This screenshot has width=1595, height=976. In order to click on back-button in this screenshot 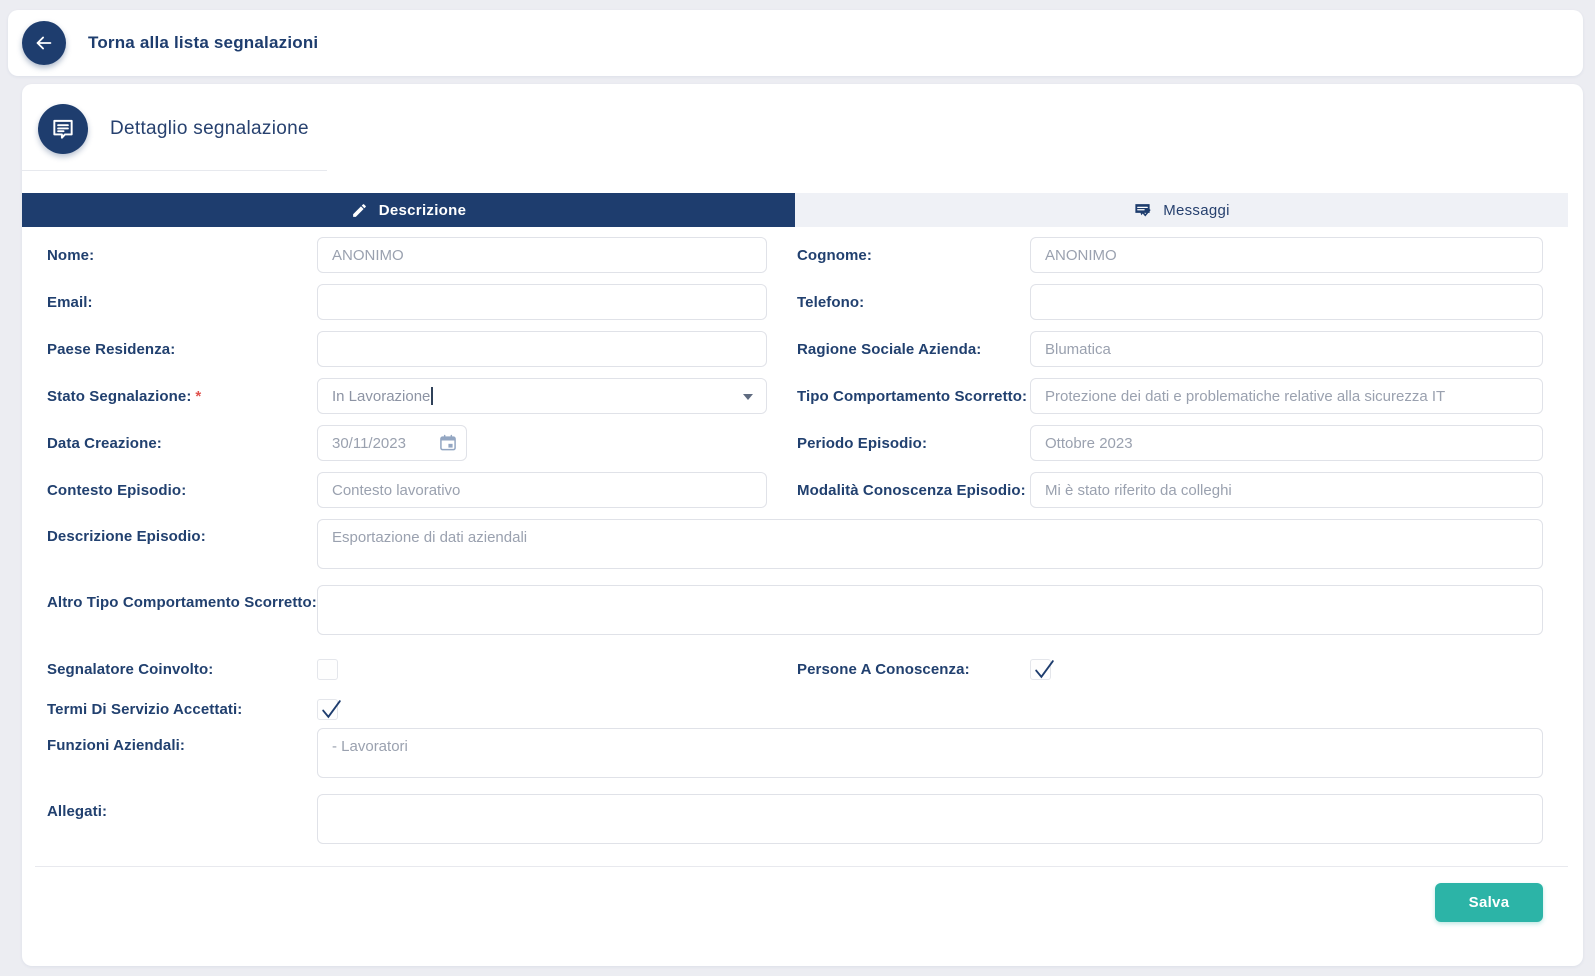, I will do `click(44, 43)`.